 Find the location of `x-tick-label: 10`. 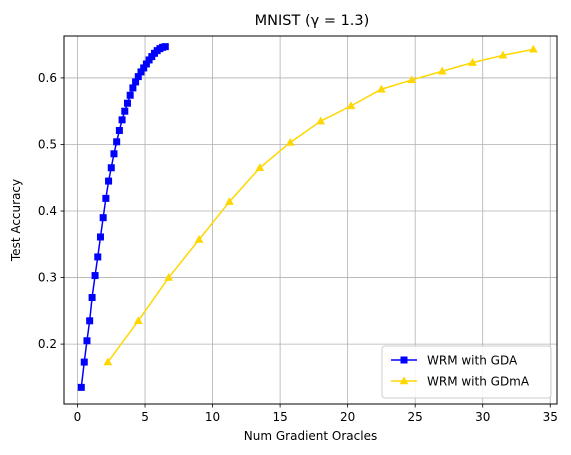

x-tick-label: 10 is located at coordinates (212, 417).